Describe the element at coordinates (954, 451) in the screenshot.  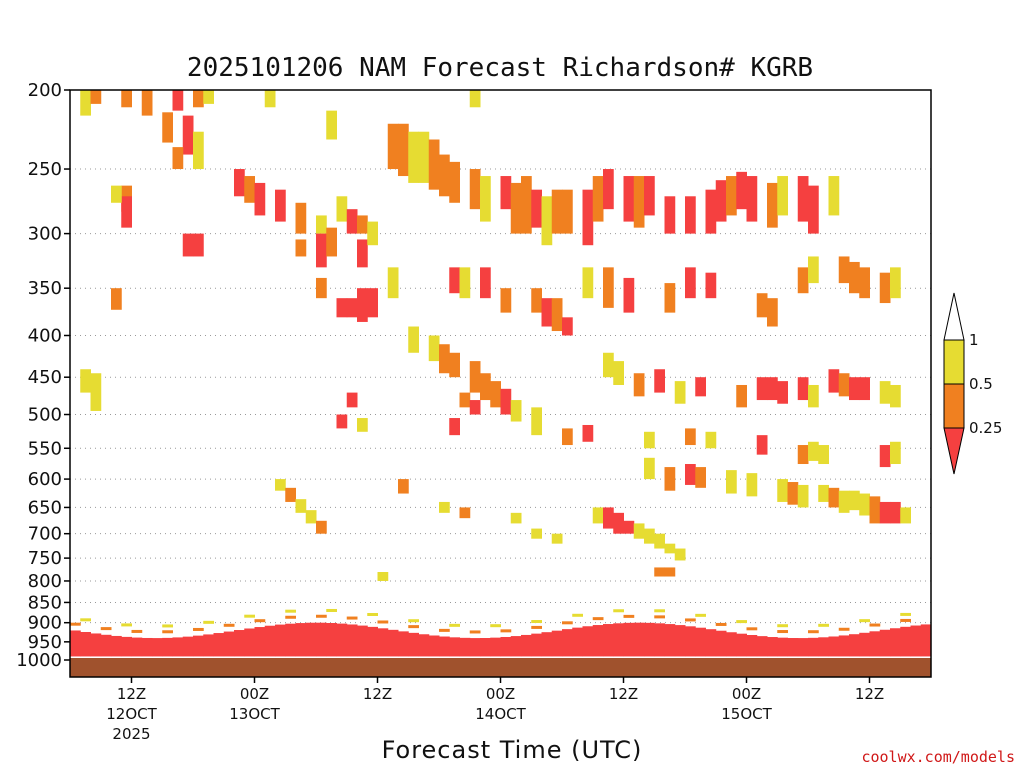
I see `legend-bottom-arrow` at that location.